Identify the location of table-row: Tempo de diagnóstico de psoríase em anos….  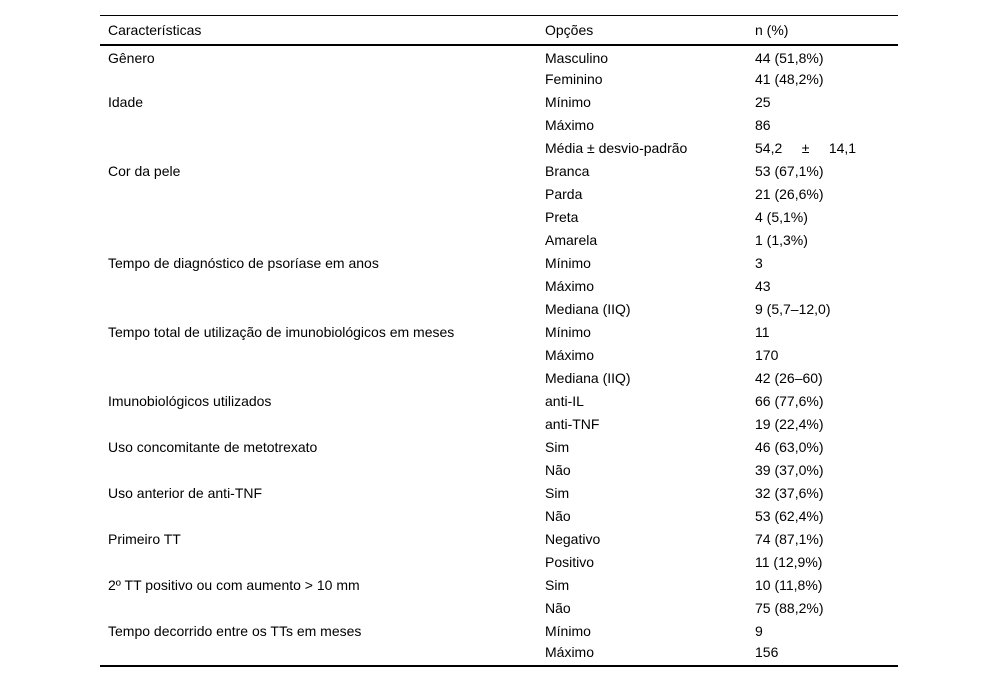
(499, 263).